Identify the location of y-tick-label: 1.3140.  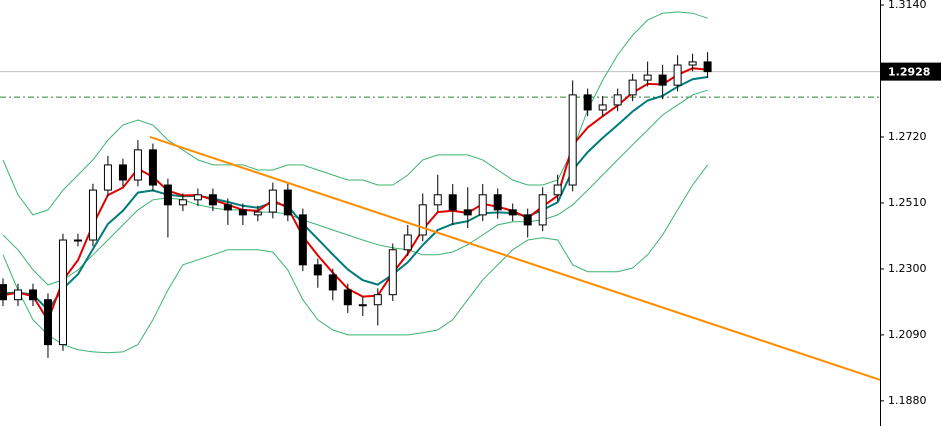
(907, 5).